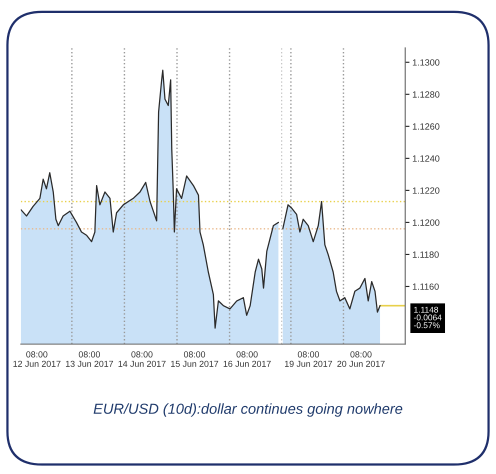  What do you see at coordinates (194, 359) in the screenshot?
I see `x-tick-label: 08:00 15 Jun 2017` at bounding box center [194, 359].